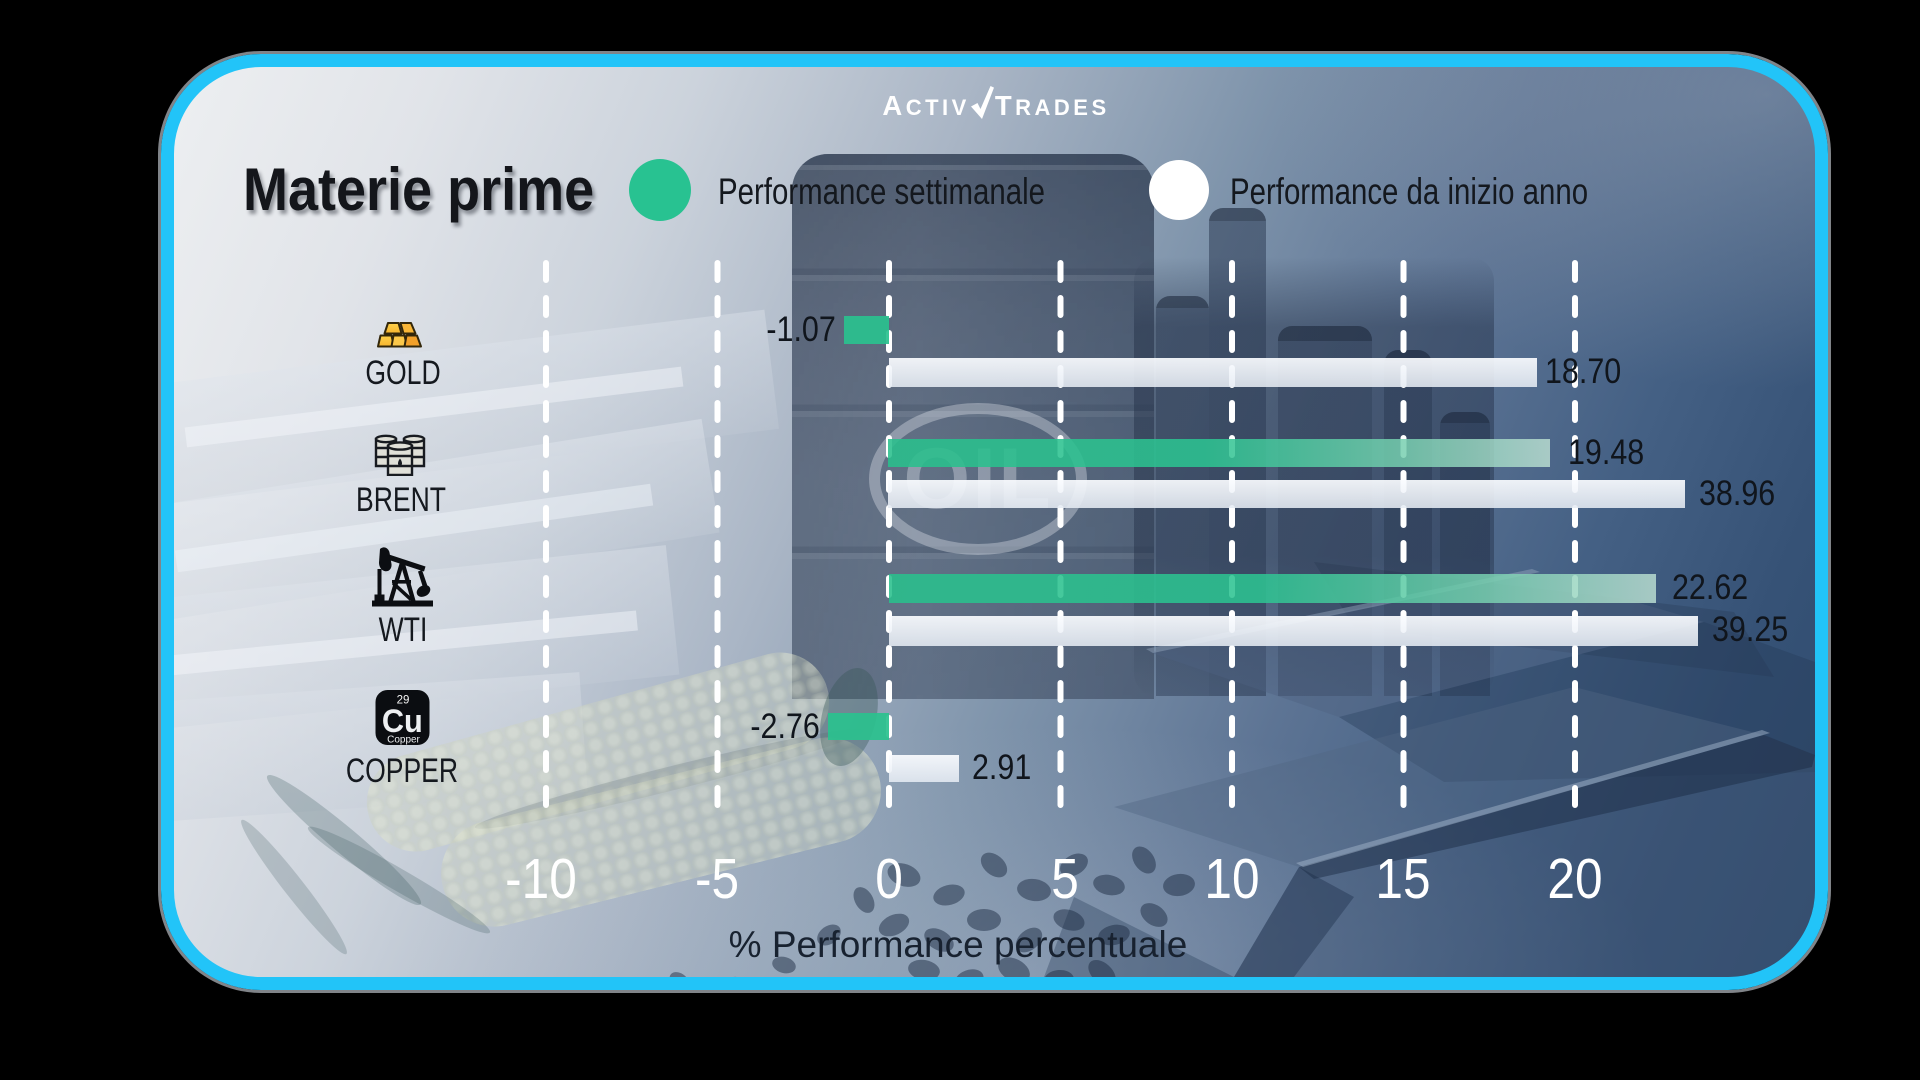 The image size is (1920, 1080). What do you see at coordinates (401, 721) in the screenshot?
I see `svg-text: Cu` at bounding box center [401, 721].